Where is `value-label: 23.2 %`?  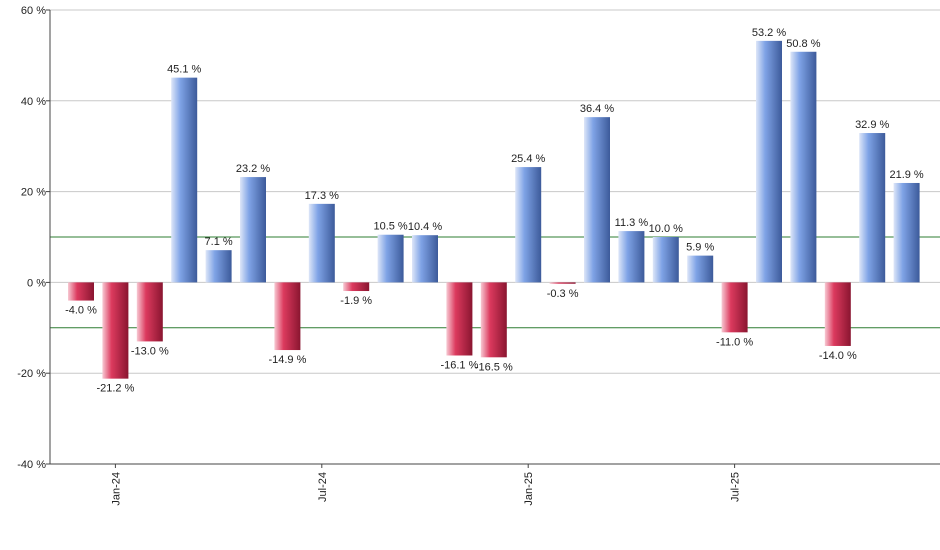 value-label: 23.2 % is located at coordinates (253, 169).